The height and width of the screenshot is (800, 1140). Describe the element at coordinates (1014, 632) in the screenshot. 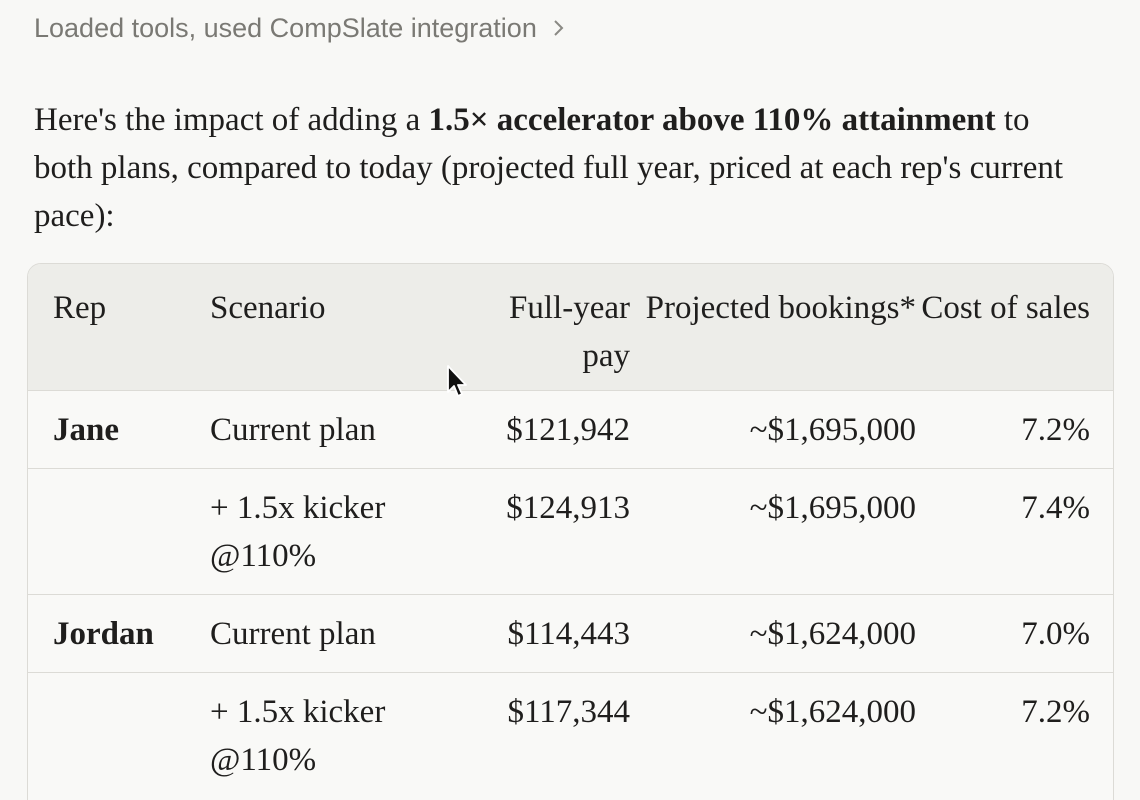

I see `cell-cost: 7.0%` at that location.